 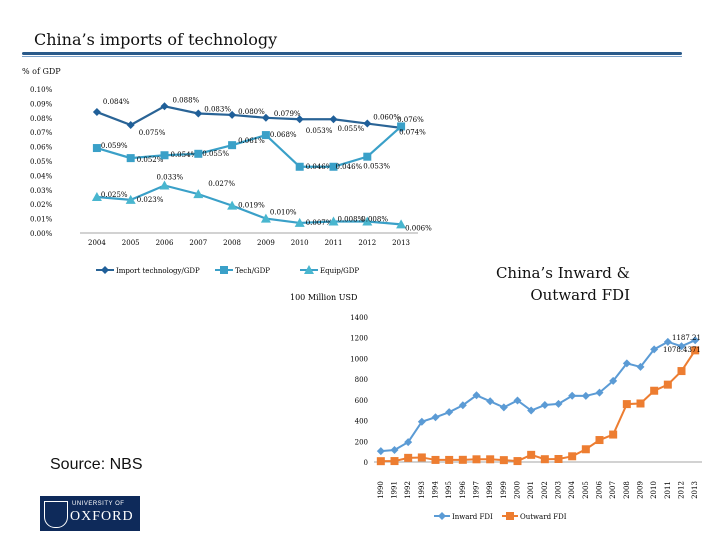 I want to click on data-label: 0.079%, so click(x=287, y=114).